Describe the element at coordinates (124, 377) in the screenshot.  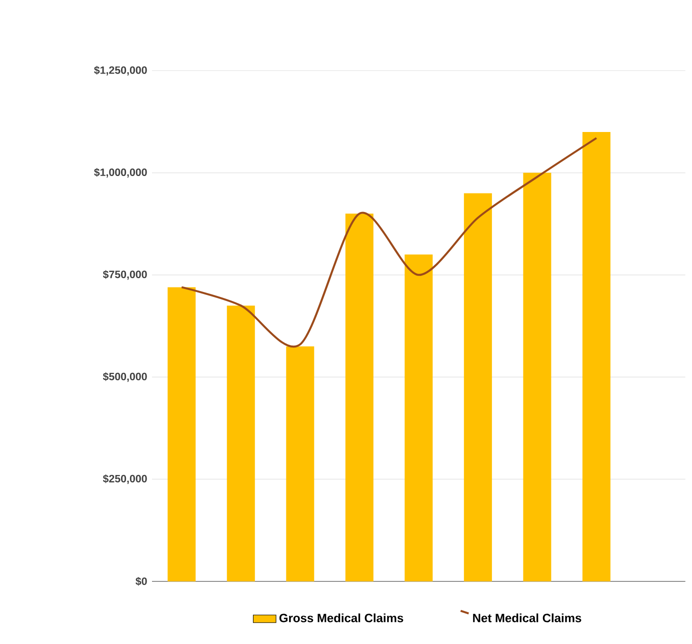
I see `y-tick-label: $500,000` at that location.